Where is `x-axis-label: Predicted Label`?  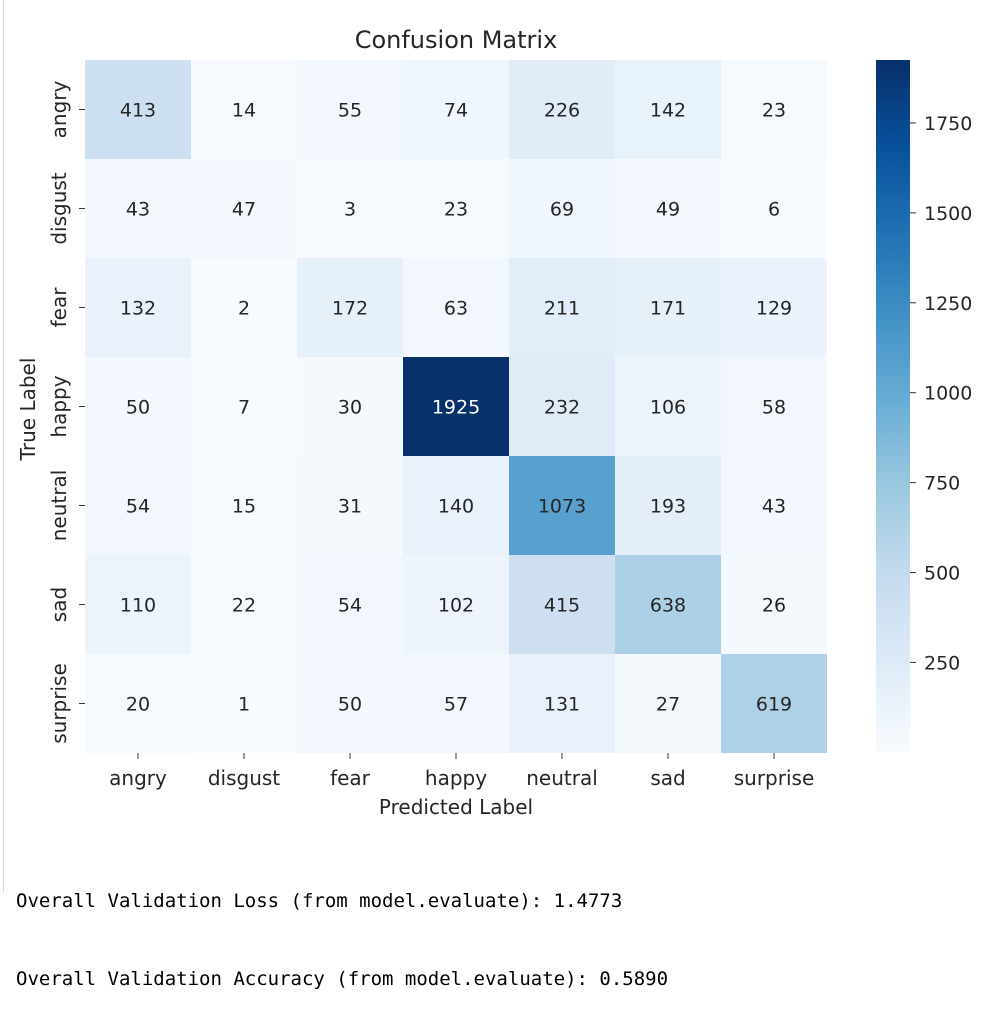 x-axis-label: Predicted Label is located at coordinates (456, 807).